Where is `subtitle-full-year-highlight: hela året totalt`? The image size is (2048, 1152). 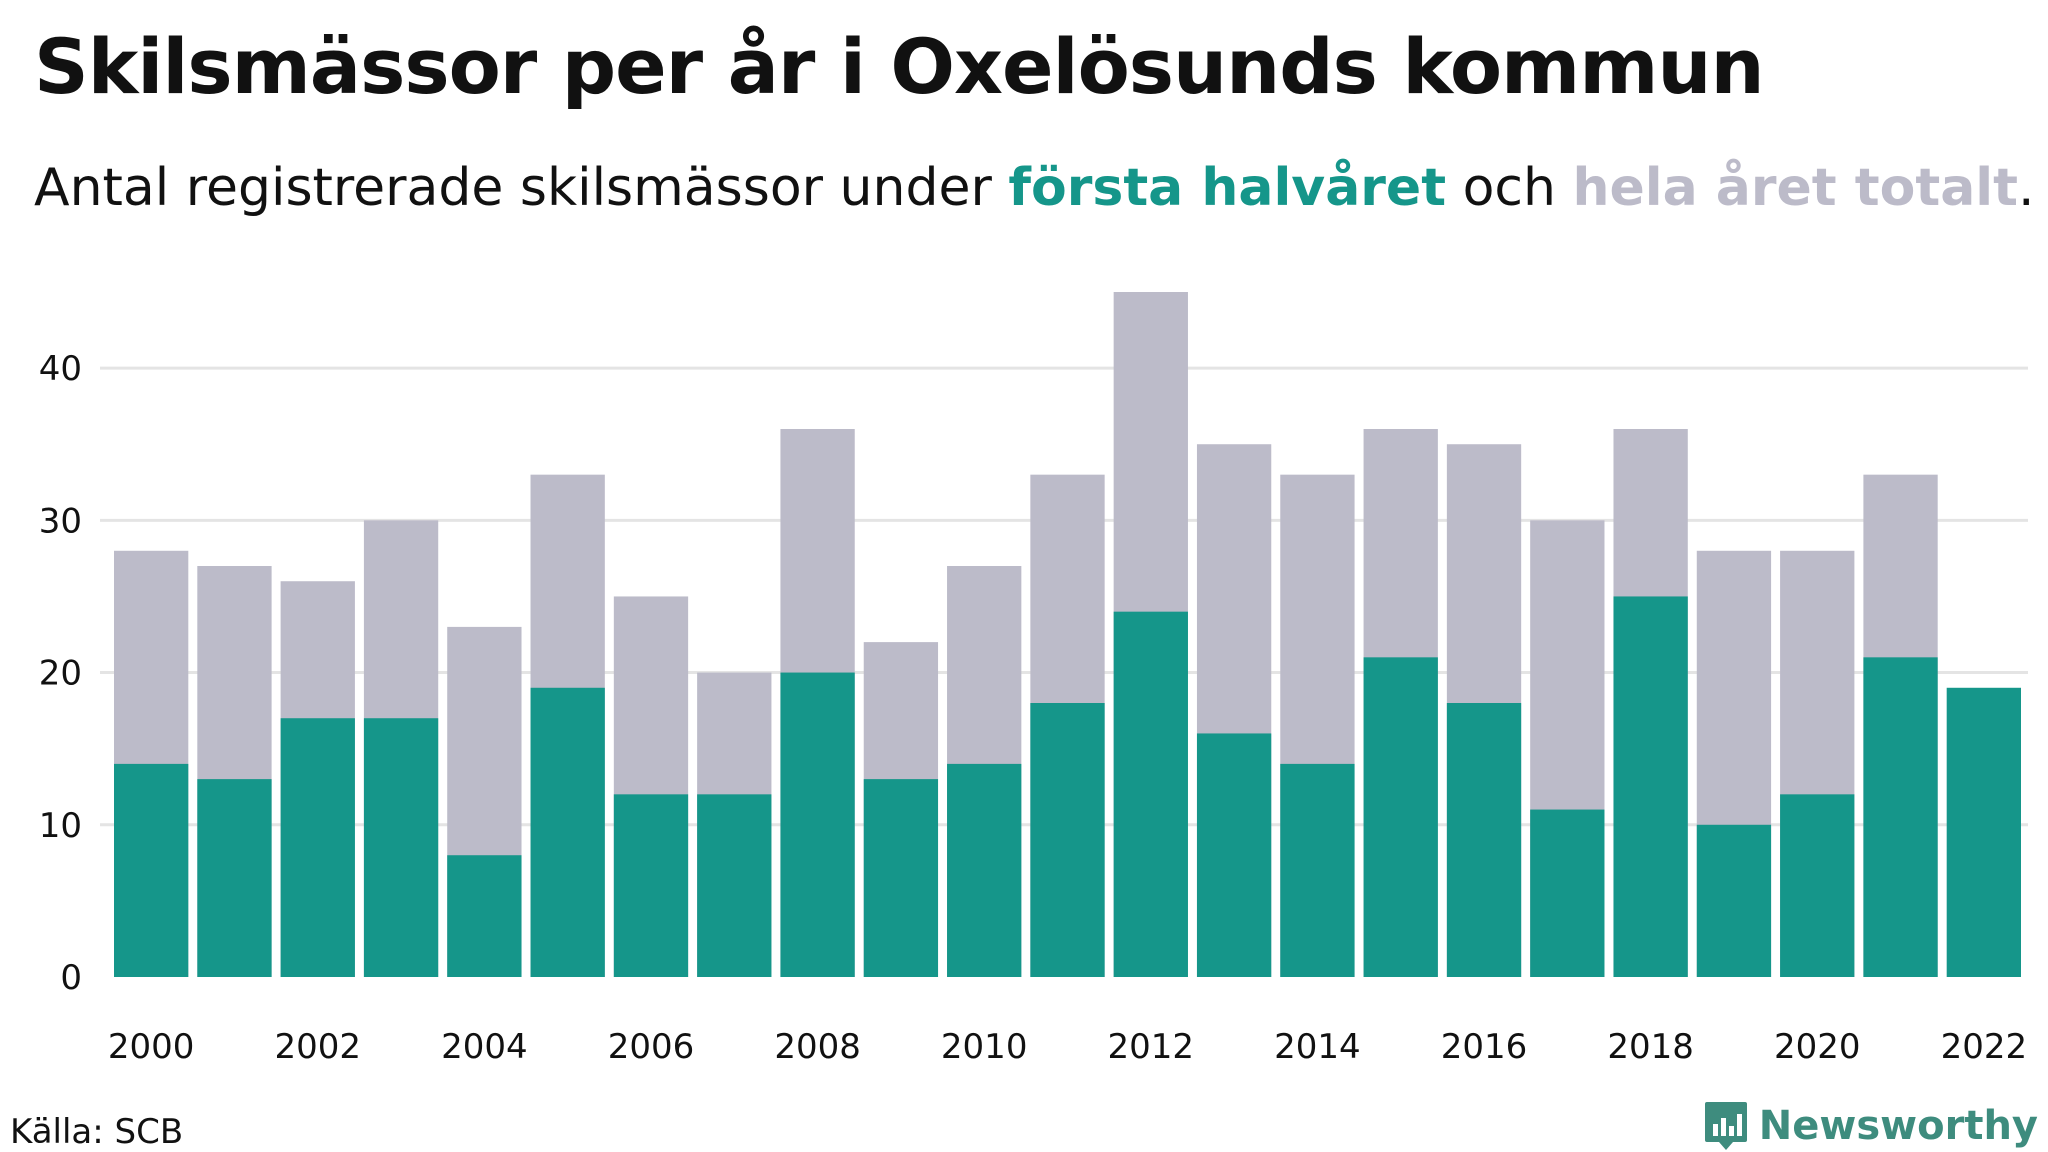 subtitle-full-year-highlight: hela året totalt is located at coordinates (1795, 188).